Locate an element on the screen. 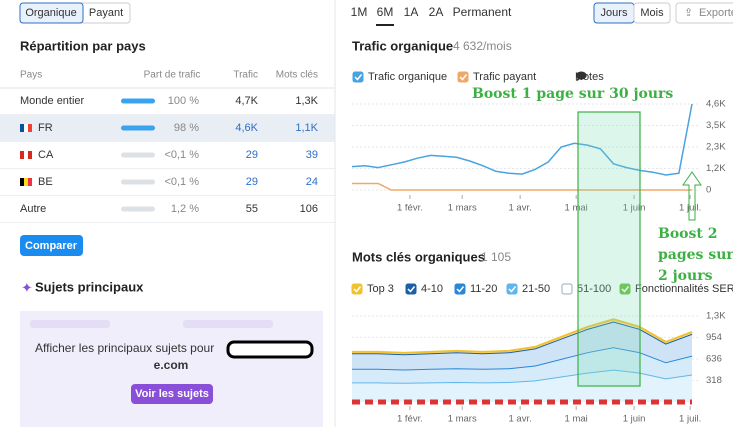 This screenshot has height=427, width=733. topics-button is located at coordinates (172, 394).